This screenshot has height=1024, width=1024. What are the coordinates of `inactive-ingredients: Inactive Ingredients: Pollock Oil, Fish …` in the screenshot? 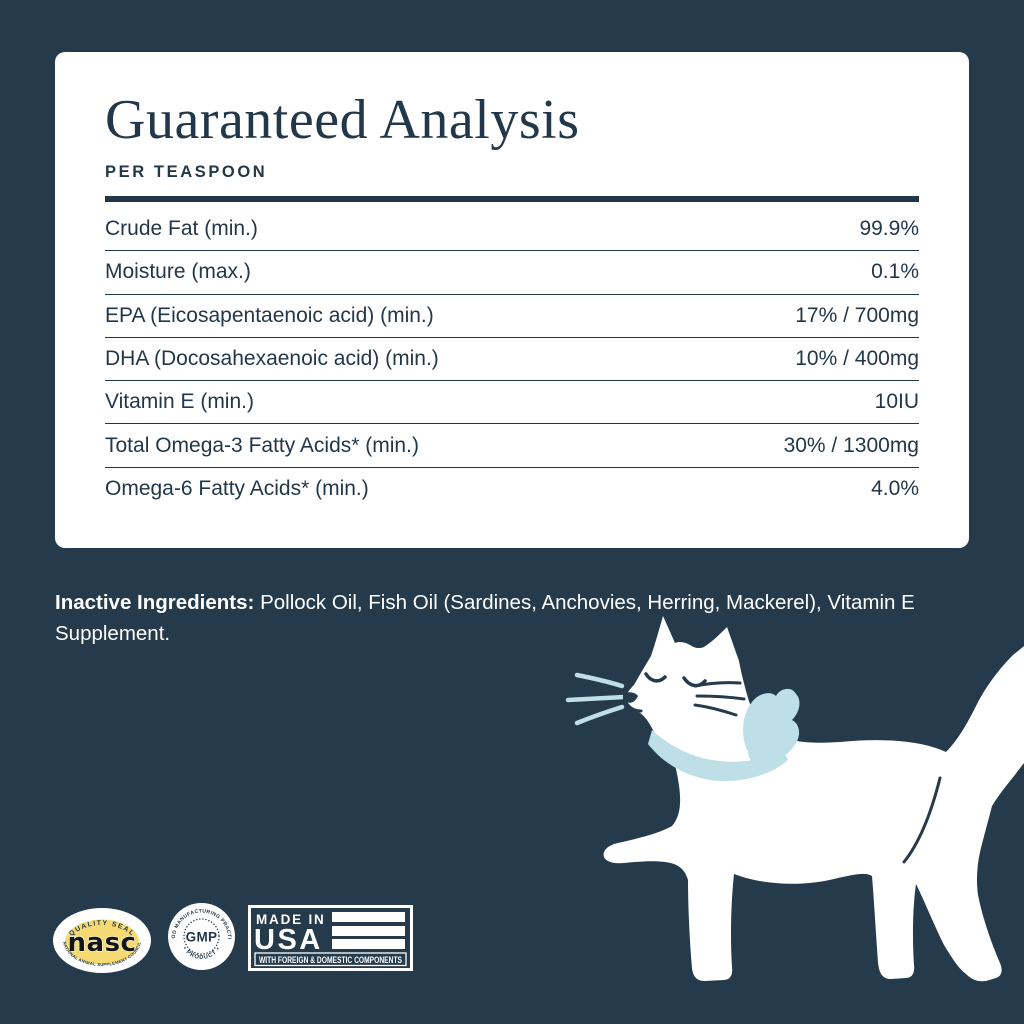 It's located at (511, 618).